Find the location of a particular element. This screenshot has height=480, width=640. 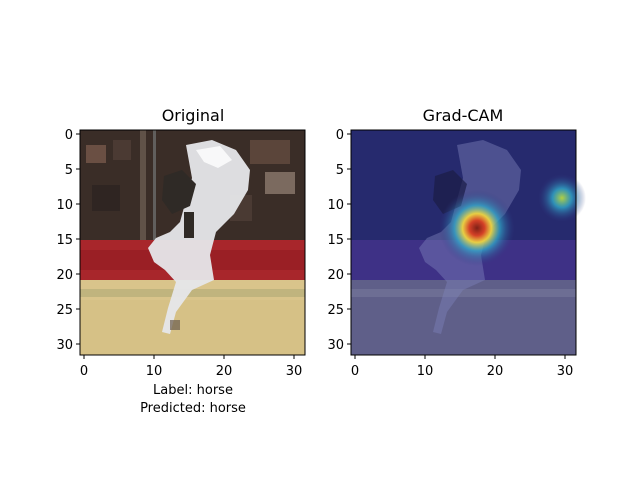

gradcam-y-tick-10: 10 is located at coordinates (335, 205).